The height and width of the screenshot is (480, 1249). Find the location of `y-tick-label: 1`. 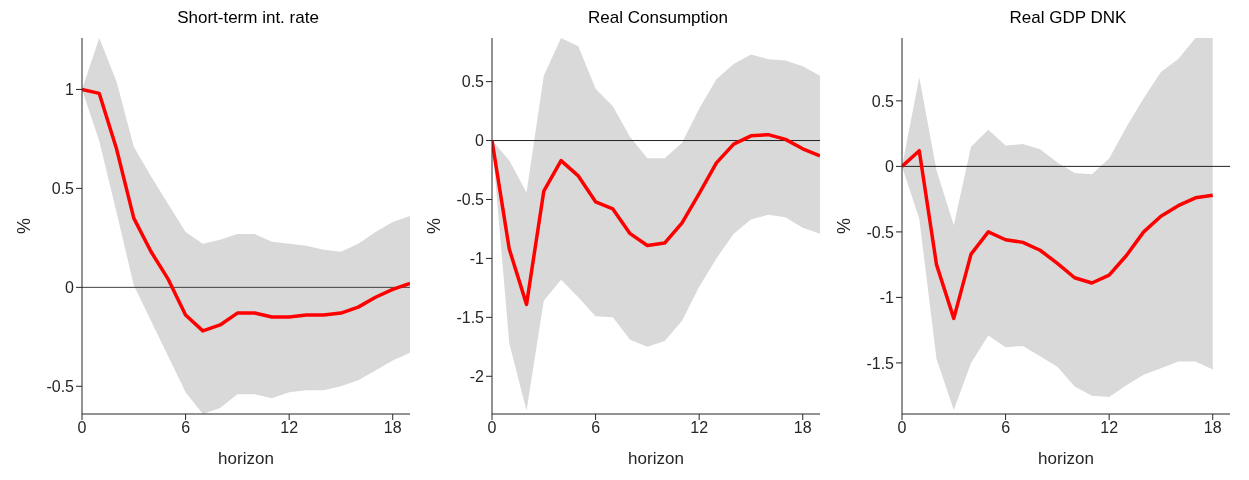

y-tick-label: 1 is located at coordinates (70, 90).